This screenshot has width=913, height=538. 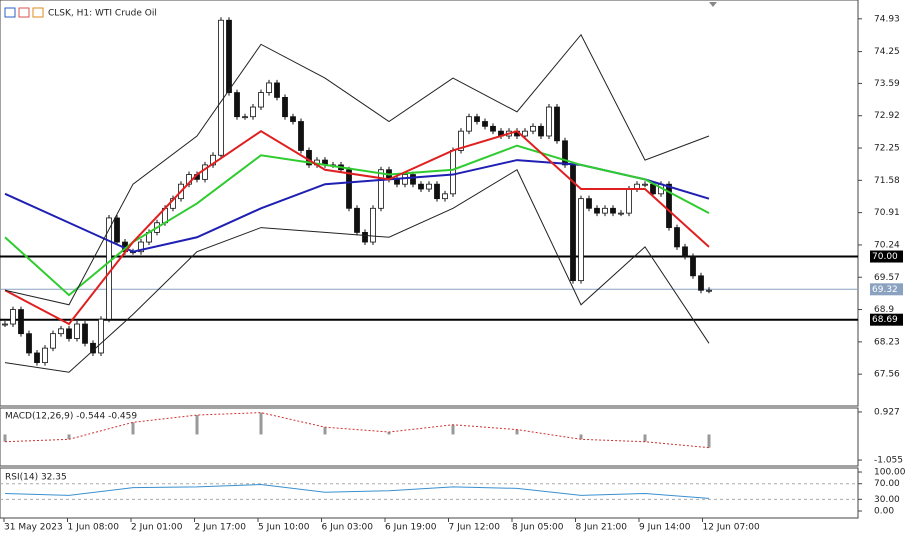 I want to click on y-tick-label: 69.57, so click(x=887, y=278).